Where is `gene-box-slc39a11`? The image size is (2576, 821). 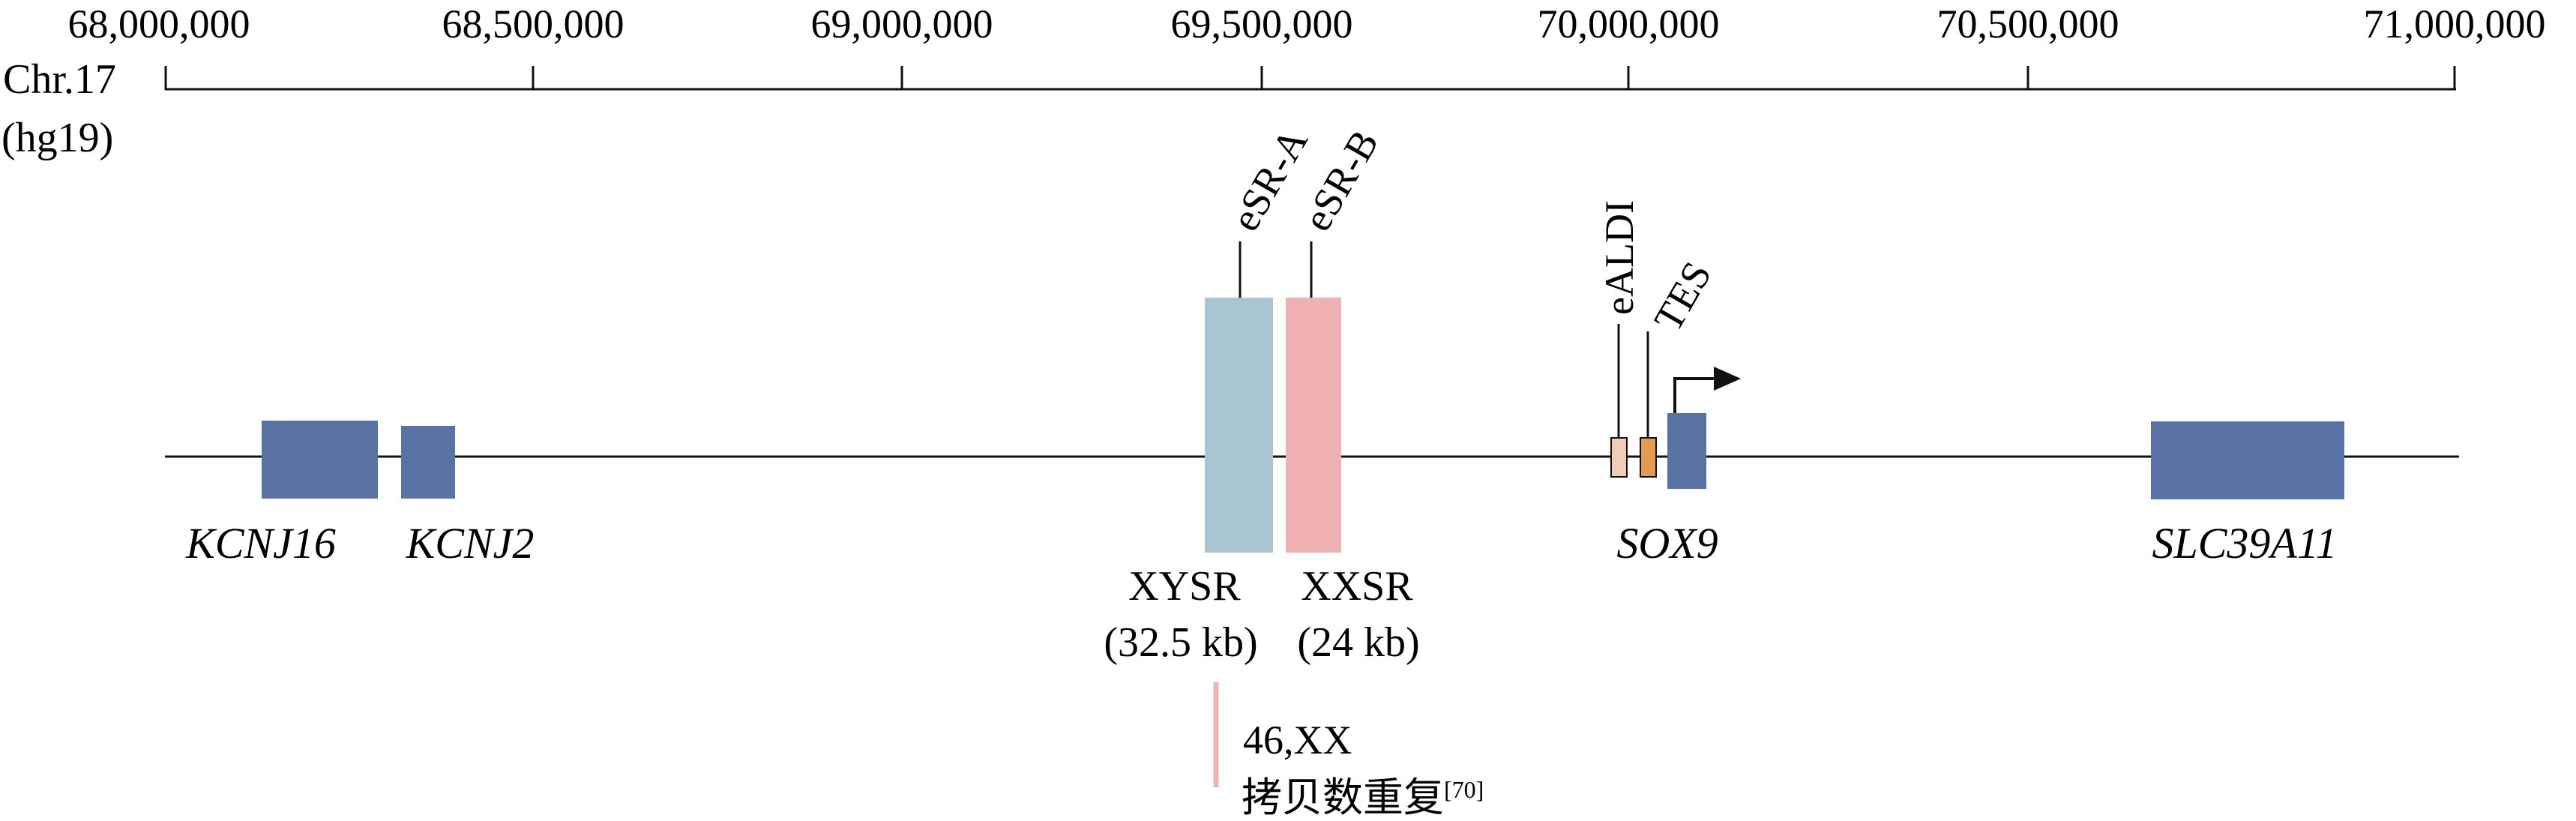
gene-box-slc39a11 is located at coordinates (2247, 460).